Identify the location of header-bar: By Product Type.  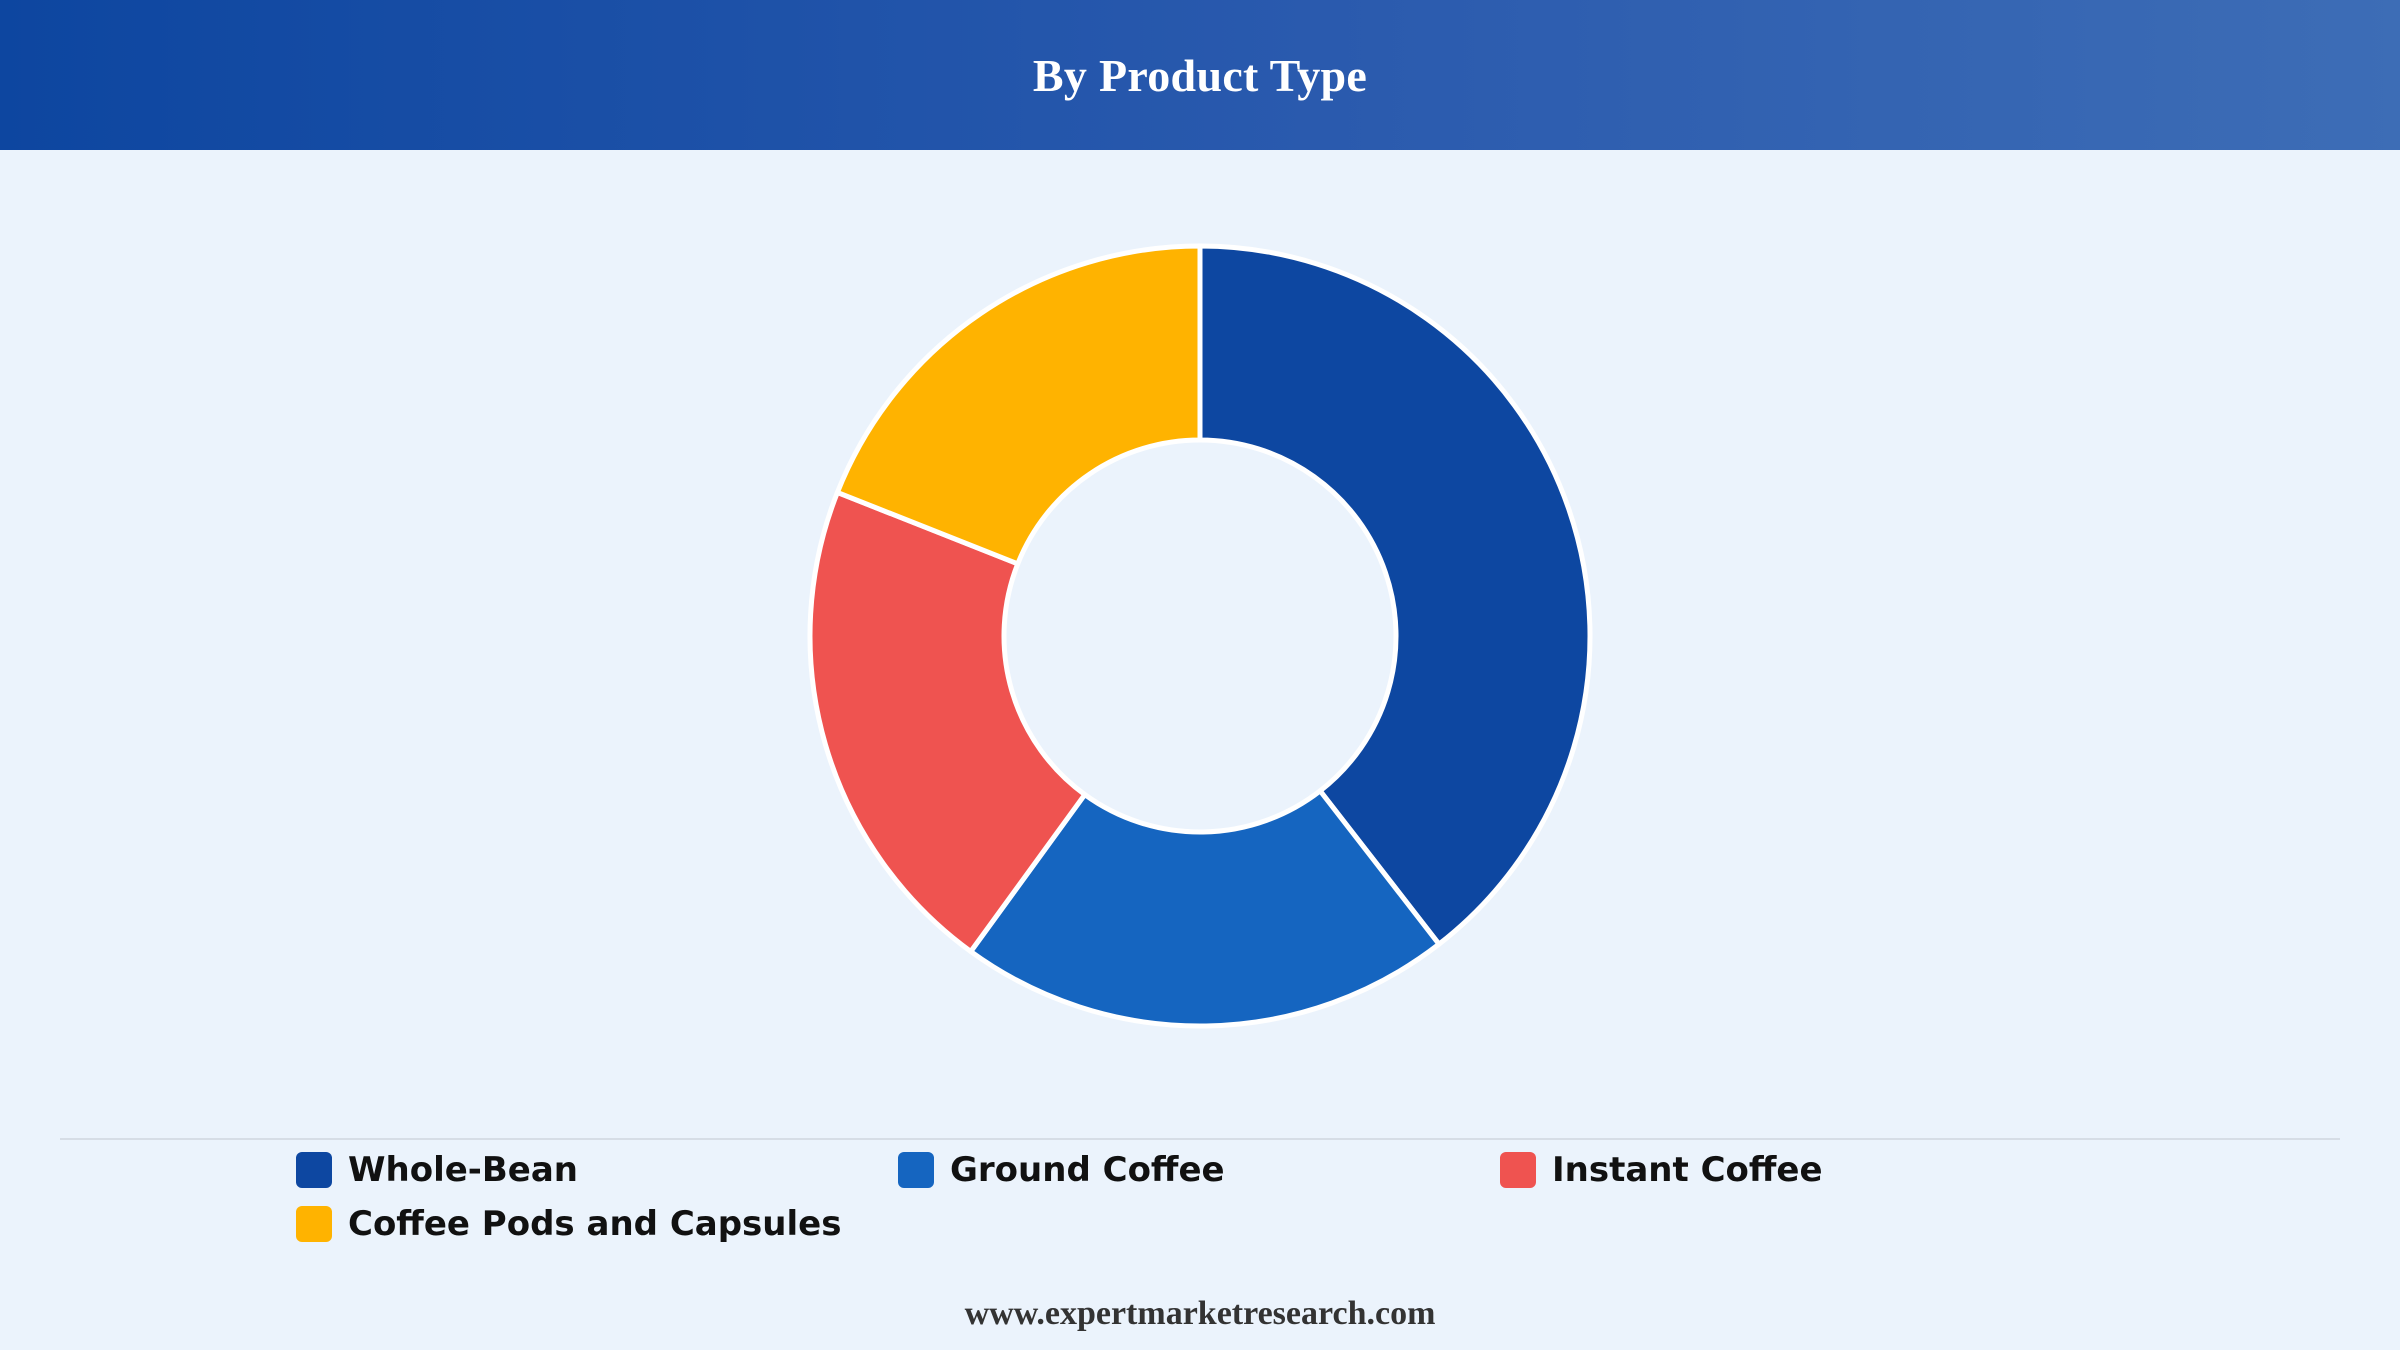
(1200, 75).